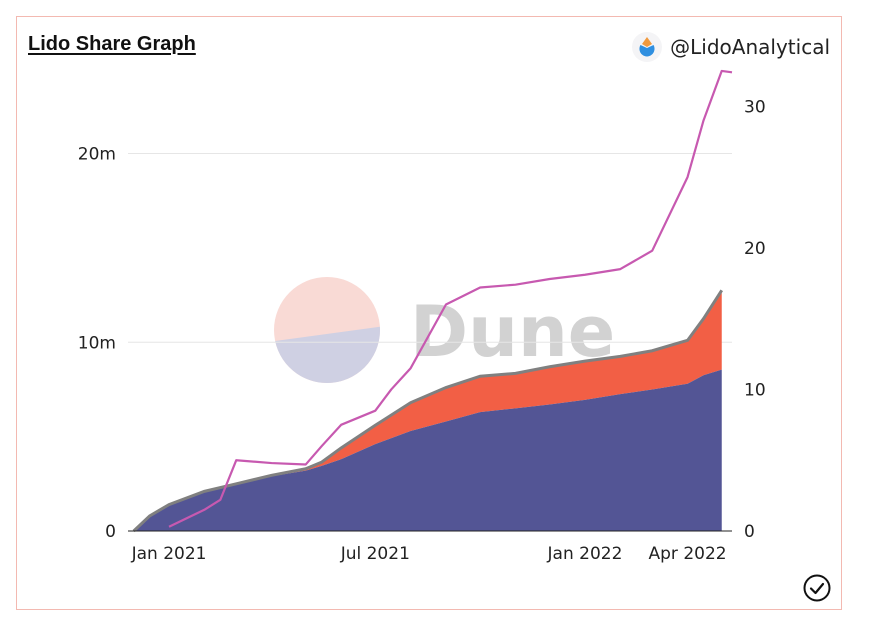 The width and height of the screenshot is (882, 632). What do you see at coordinates (97, 155) in the screenshot?
I see `y-left-tick-label: 20m` at bounding box center [97, 155].